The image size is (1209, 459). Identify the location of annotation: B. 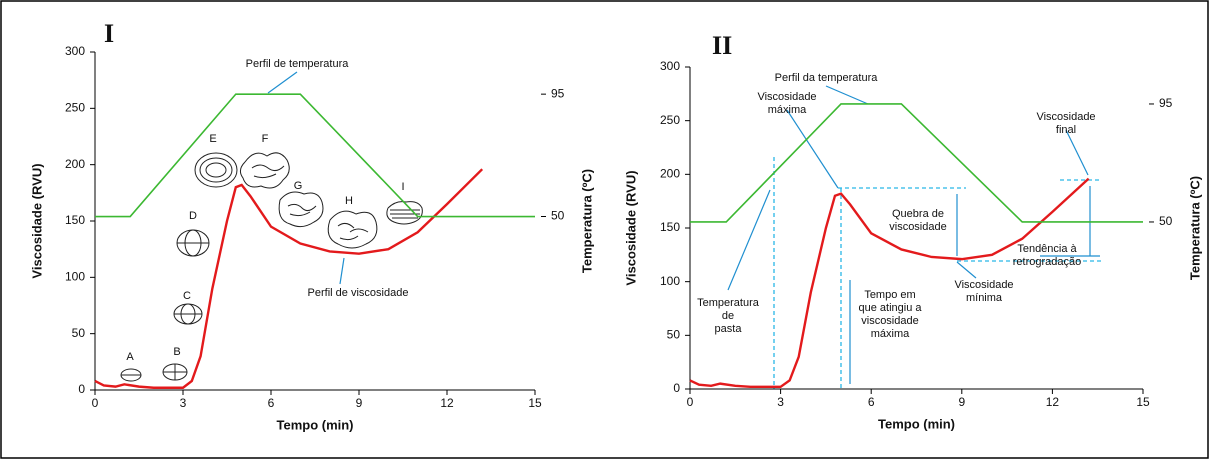
(176, 352).